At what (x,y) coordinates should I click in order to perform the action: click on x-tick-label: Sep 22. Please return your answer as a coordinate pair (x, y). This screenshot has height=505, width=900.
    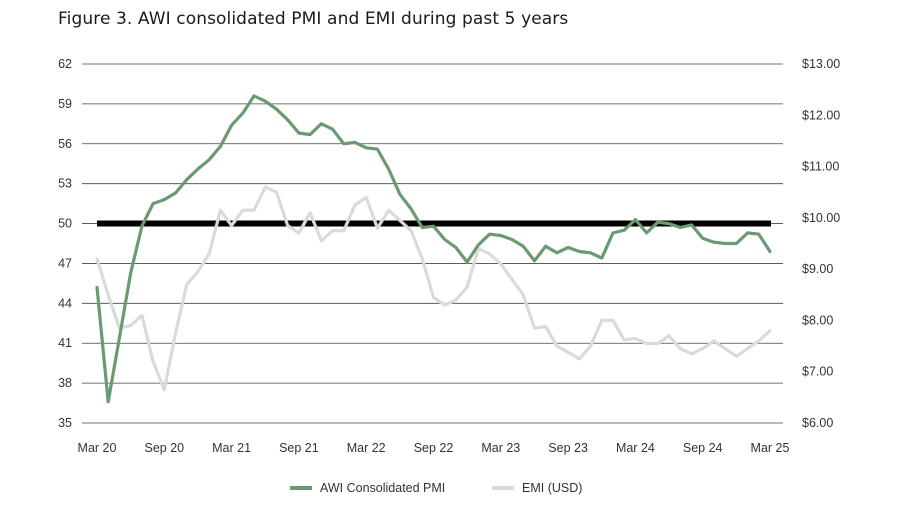
    Looking at the image, I should click on (434, 448).